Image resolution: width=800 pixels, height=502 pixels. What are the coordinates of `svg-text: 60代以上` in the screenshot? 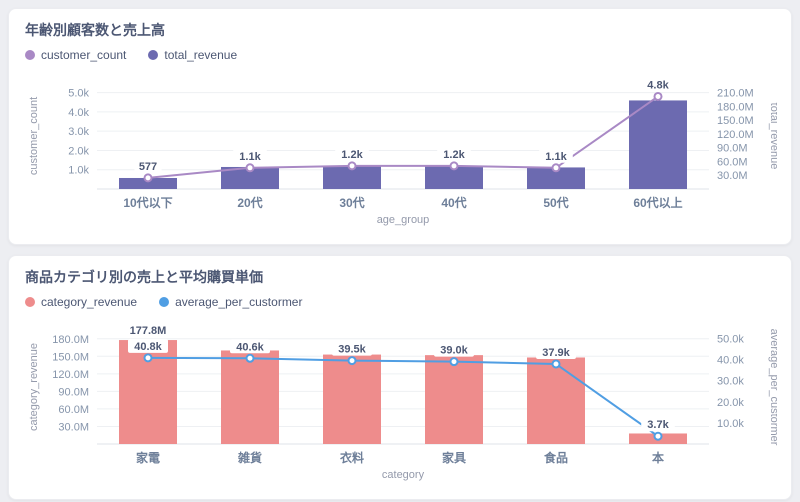 It's located at (657, 202).